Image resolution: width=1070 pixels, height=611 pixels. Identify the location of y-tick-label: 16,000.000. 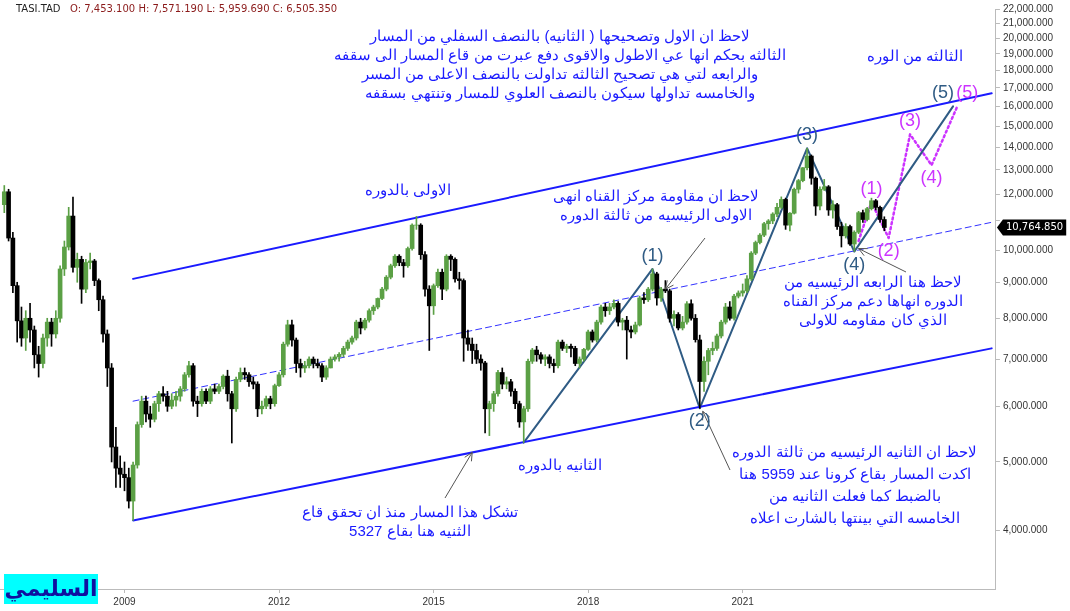
(1028, 106).